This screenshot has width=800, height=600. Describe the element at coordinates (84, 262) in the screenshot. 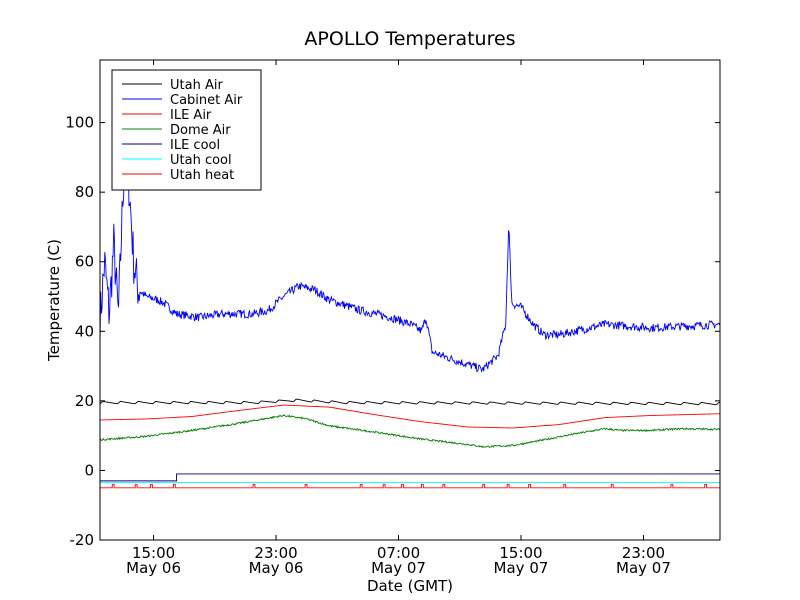

I see `y-tick-label: 60` at that location.